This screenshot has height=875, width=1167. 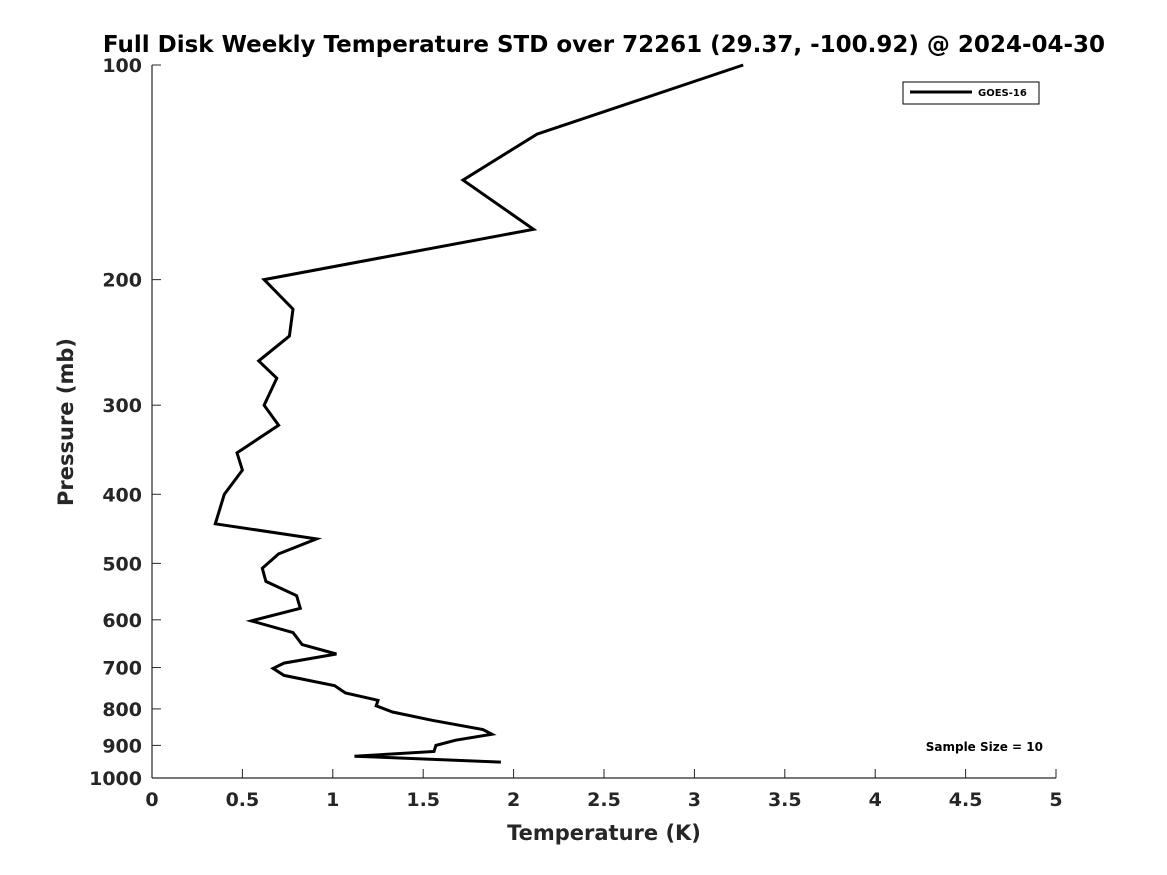 I want to click on x-tick-label: 5, so click(x=1055, y=800).